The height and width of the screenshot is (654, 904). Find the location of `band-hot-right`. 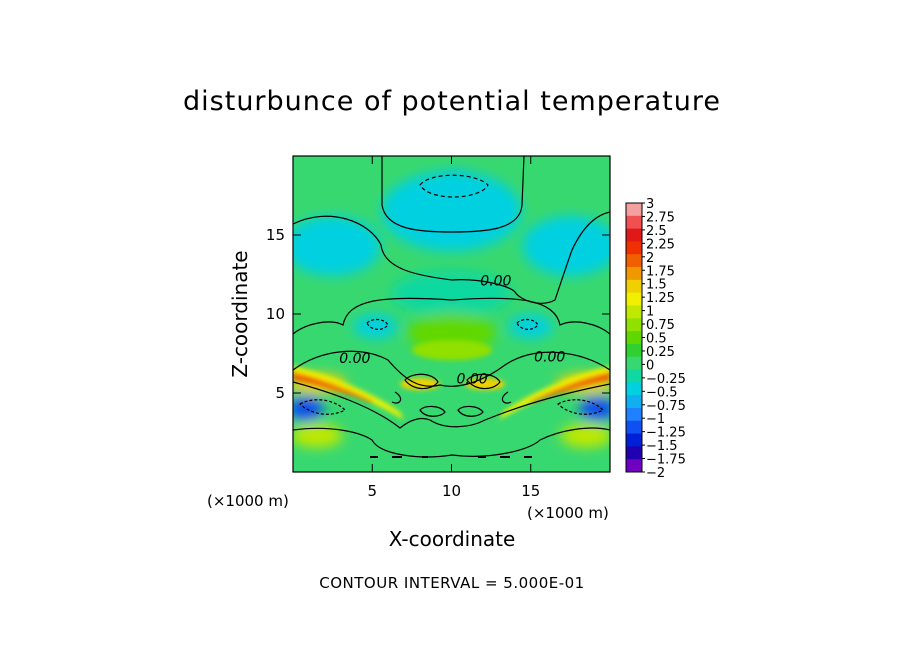

band-hot-right is located at coordinates (569, 388).